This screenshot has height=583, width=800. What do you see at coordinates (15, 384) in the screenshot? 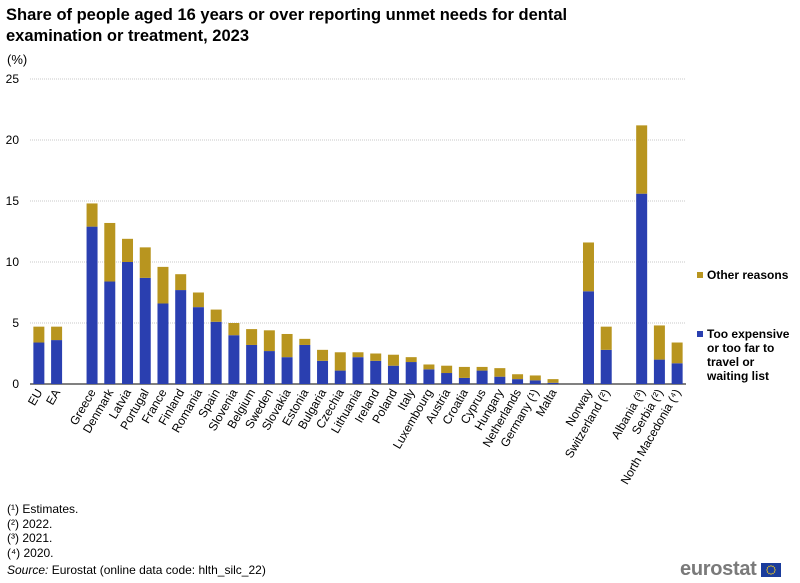
I see `y-tick-label: 0` at bounding box center [15, 384].